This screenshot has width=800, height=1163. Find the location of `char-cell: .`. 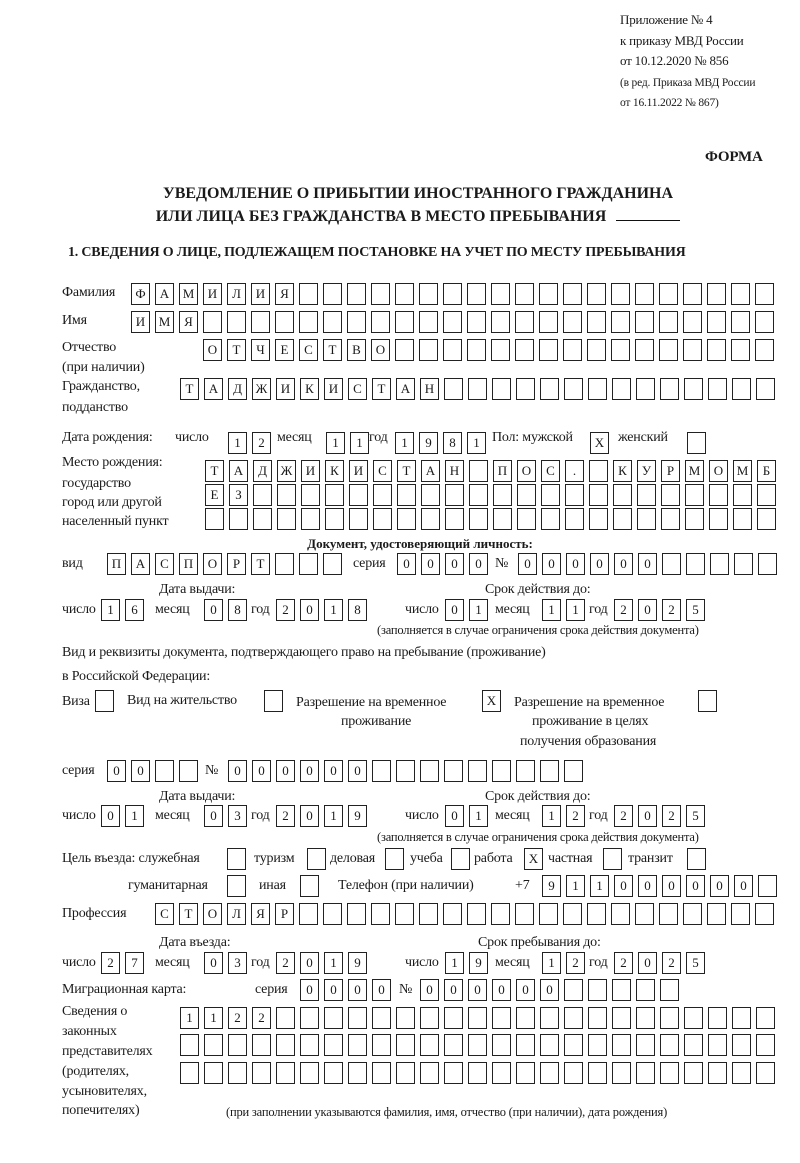

char-cell: . is located at coordinates (574, 471).